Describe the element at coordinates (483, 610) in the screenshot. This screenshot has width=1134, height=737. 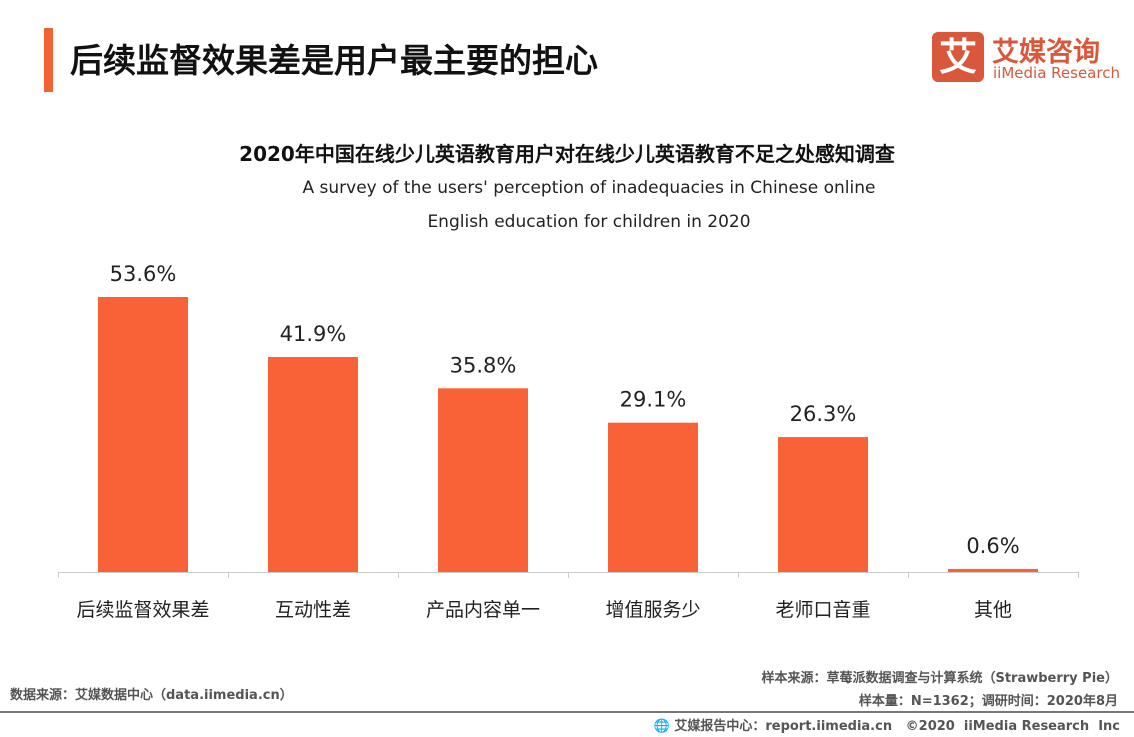
I see `category-label: 产品内容单一` at that location.